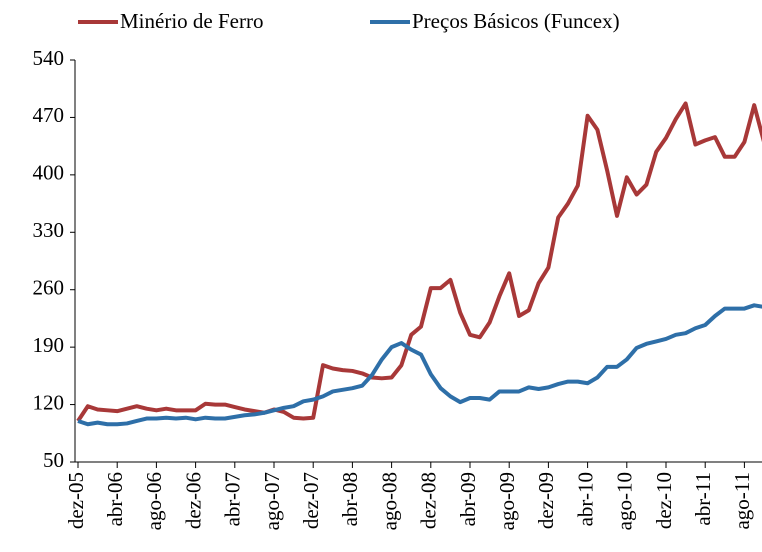  Describe the element at coordinates (516, 21) in the screenshot. I see `legend-label: Preços Básicos (Funcex)` at that location.